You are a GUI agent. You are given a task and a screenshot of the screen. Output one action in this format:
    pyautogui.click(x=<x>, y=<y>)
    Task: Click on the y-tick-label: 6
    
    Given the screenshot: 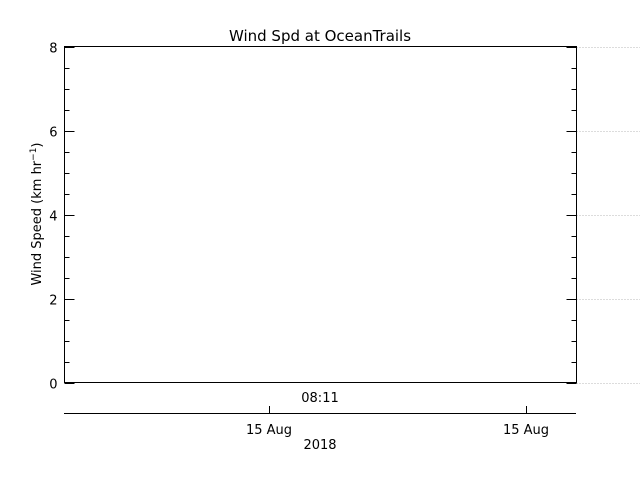 What is the action you would take?
    pyautogui.click(x=53, y=133)
    